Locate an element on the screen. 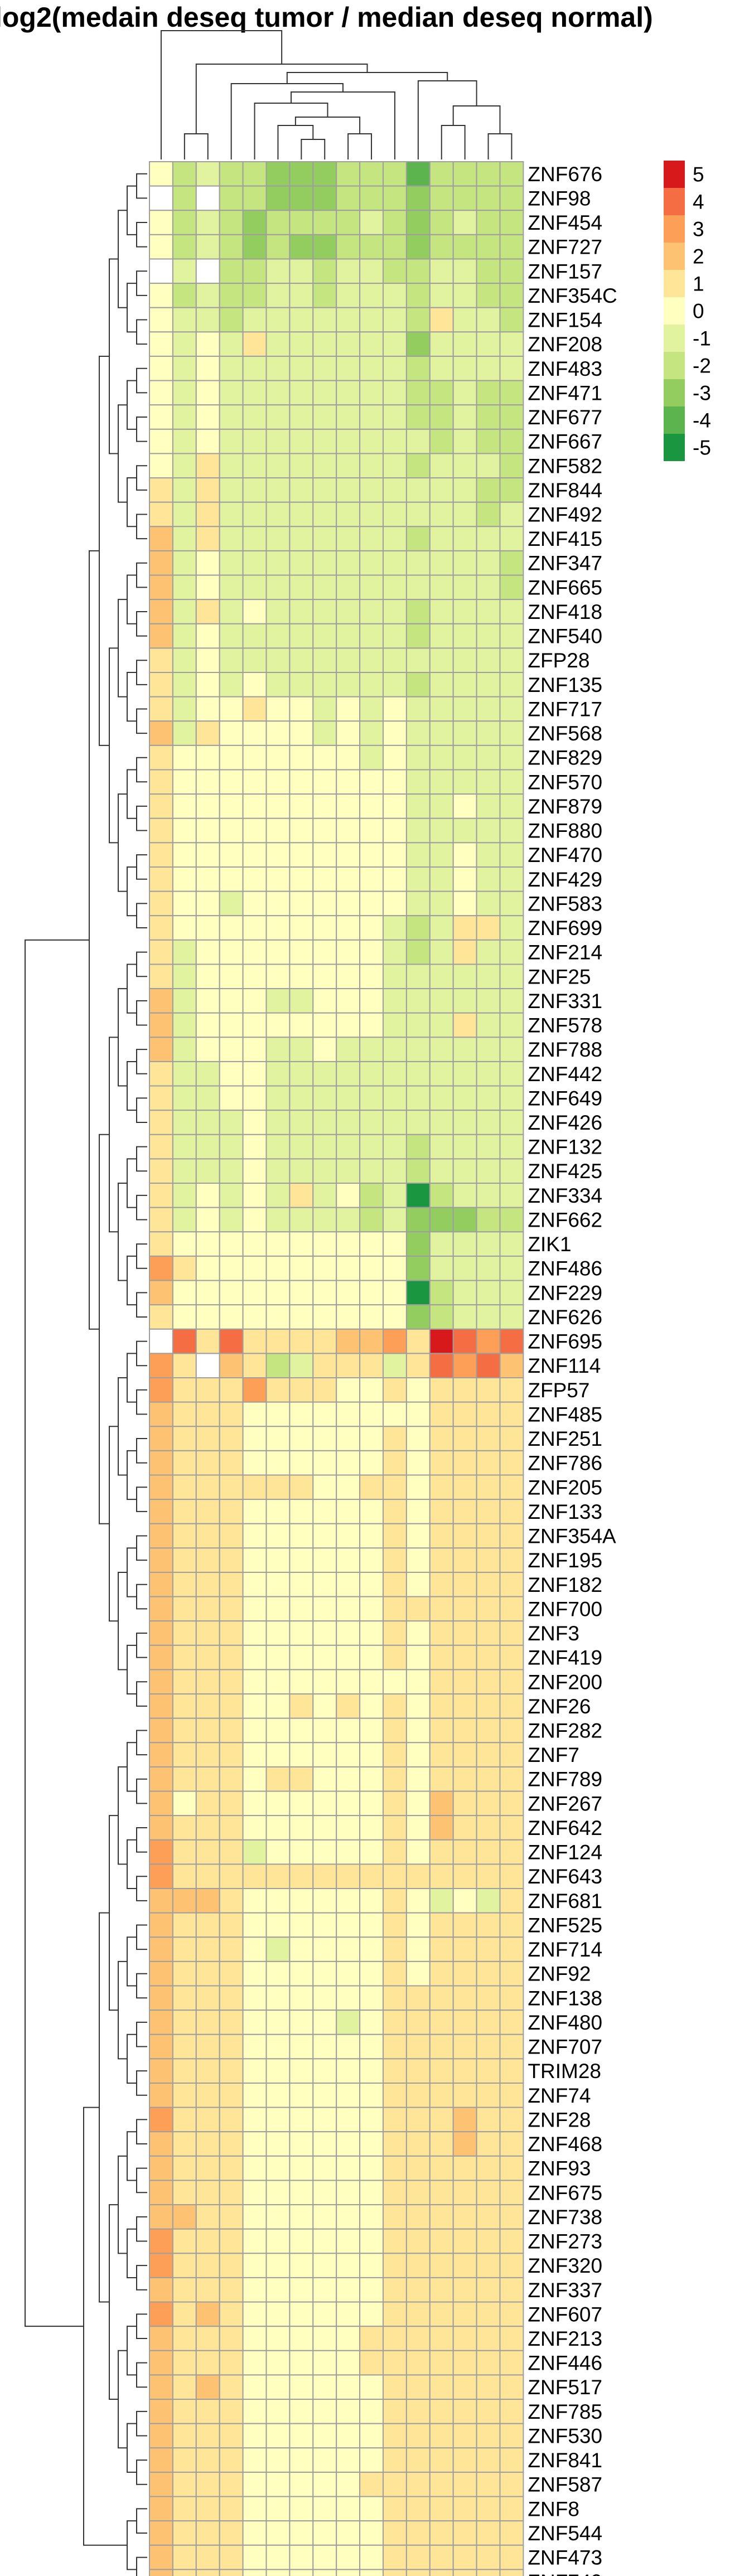 The height and width of the screenshot is (2576, 730). row-label: ZNF214 is located at coordinates (565, 952).